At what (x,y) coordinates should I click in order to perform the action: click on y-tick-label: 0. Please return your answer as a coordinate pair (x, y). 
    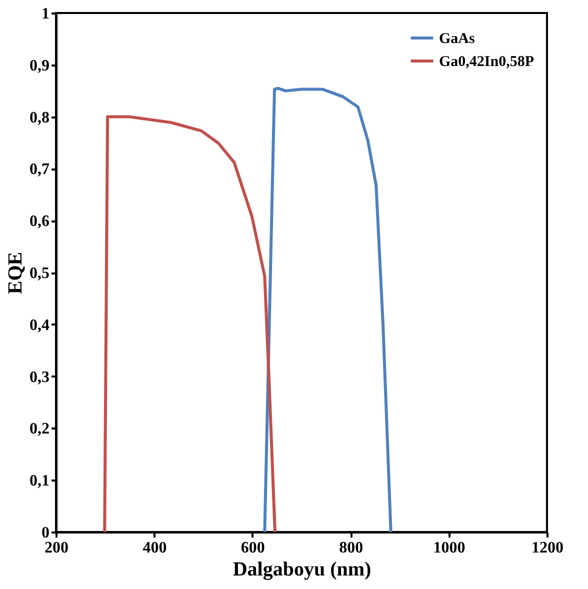
    Looking at the image, I should click on (46, 533).